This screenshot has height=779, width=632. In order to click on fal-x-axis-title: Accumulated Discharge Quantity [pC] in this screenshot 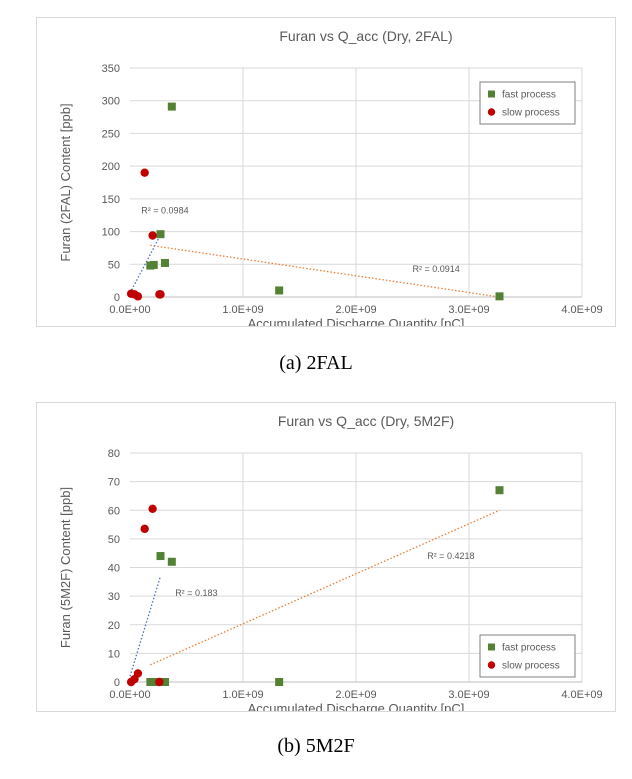, I will do `click(356, 321)`.